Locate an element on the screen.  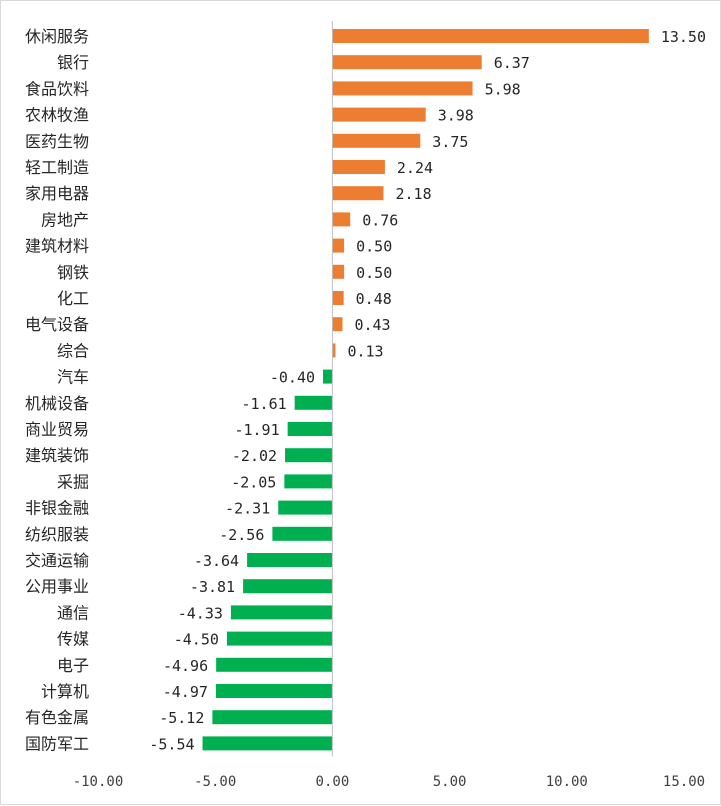
category-label-4: 农林牧渔 is located at coordinates (57, 115).